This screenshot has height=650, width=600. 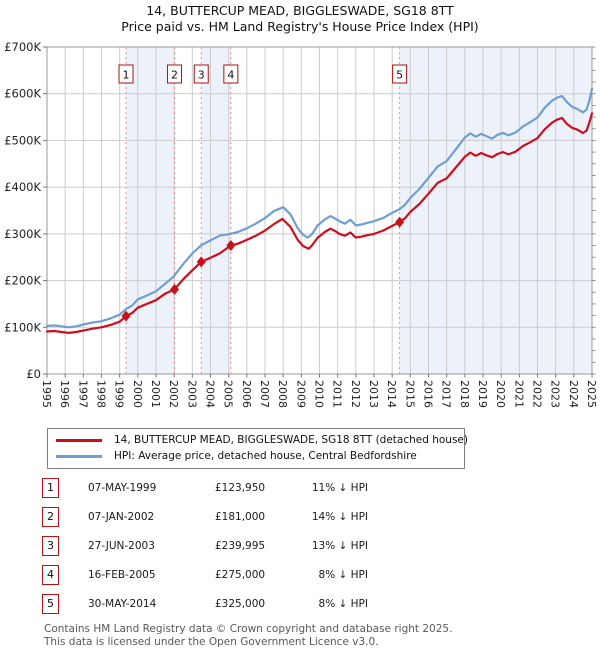 What do you see at coordinates (373, 394) in the screenshot?
I see `x-axis-label: 2013` at bounding box center [373, 394].